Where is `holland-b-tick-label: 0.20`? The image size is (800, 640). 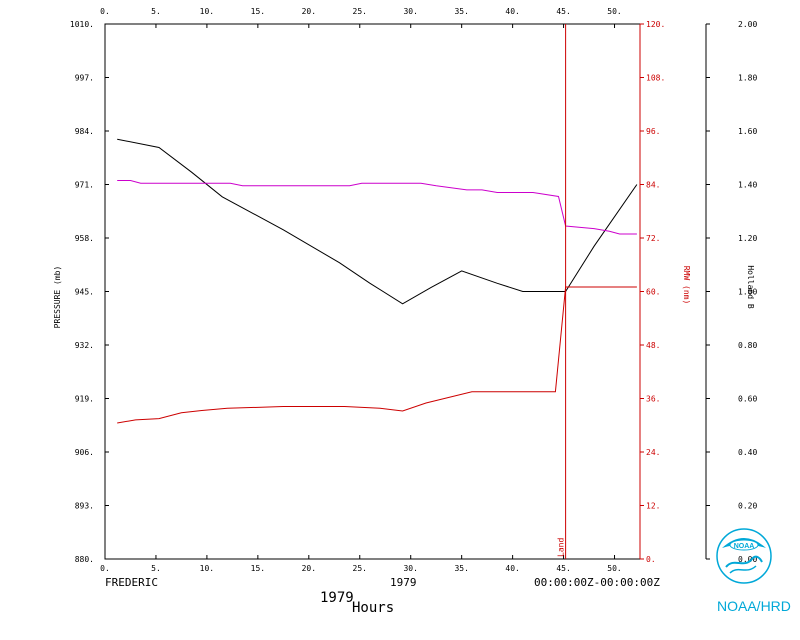
holland-b-tick-label: 0.20 is located at coordinates (747, 506).